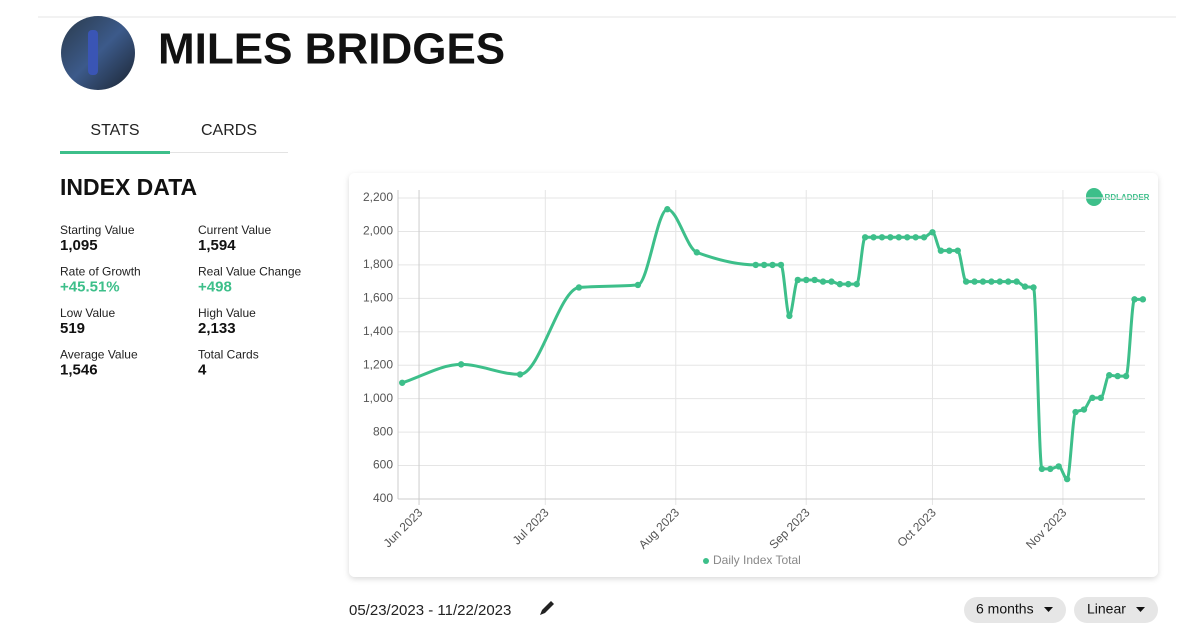 The width and height of the screenshot is (1200, 628). What do you see at coordinates (1106, 609) in the screenshot?
I see `scale-button-label: Linear` at bounding box center [1106, 609].